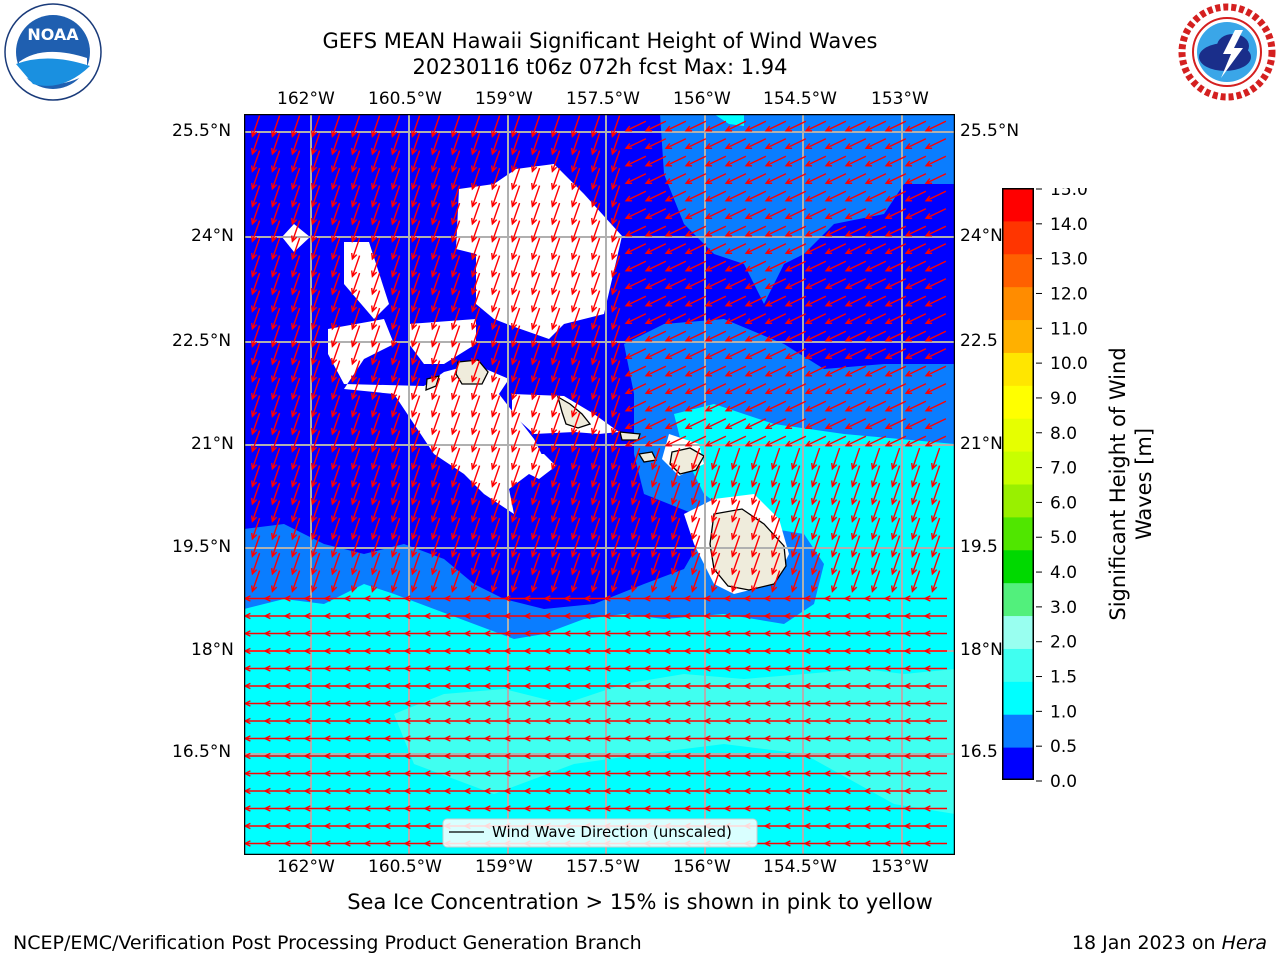 The image size is (1280, 960). Describe the element at coordinates (53, 34) in the screenshot. I see `noaa-logo-text: NOAA` at that location.